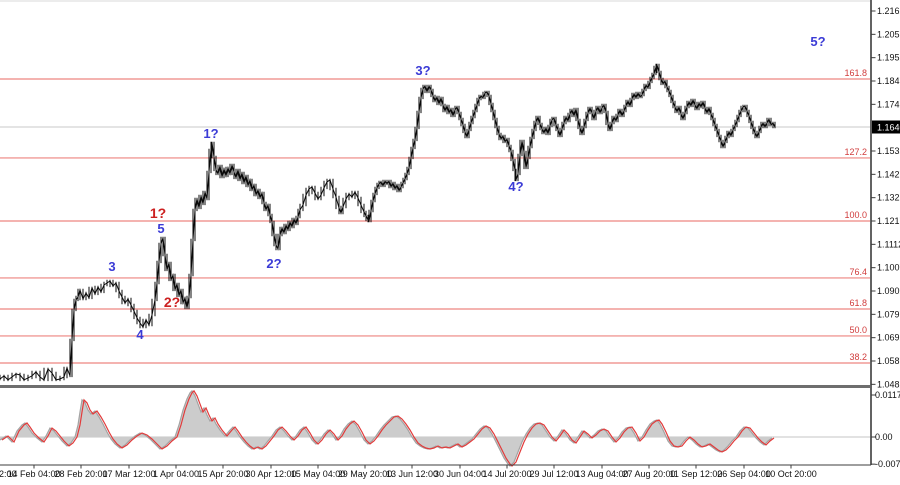  Describe the element at coordinates (855, 215) in the screenshot. I see `fib-level-label: 100.0` at that location.